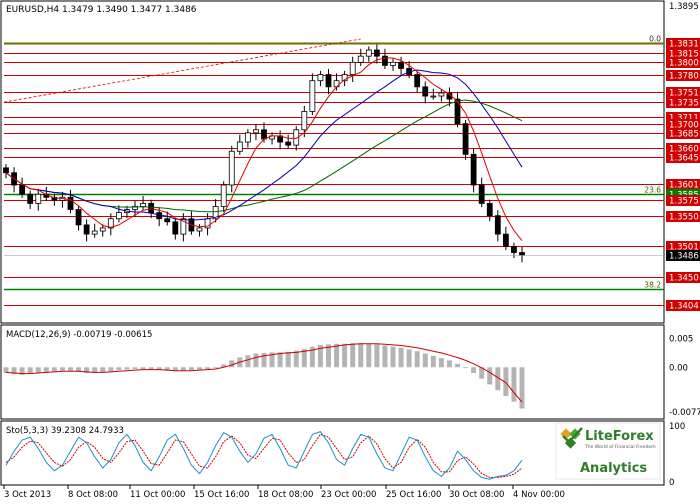  Describe the element at coordinates (264, 373) in the screenshot. I see `macd-signal-line` at that location.